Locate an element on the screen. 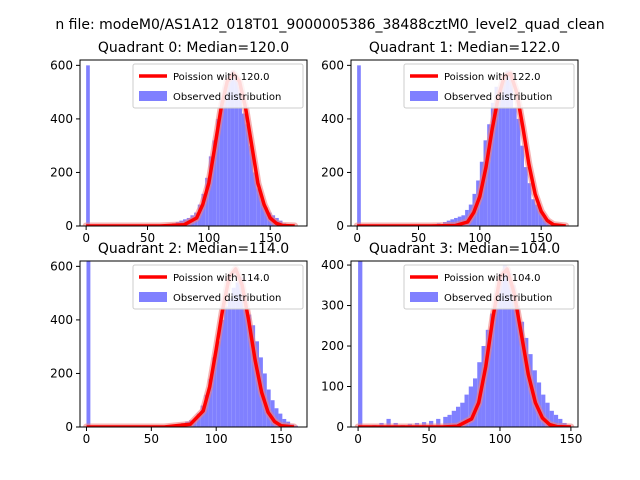 This screenshot has height=480, width=640. subplot-title: Quadrant 0: Median=120.0 is located at coordinates (193, 48).